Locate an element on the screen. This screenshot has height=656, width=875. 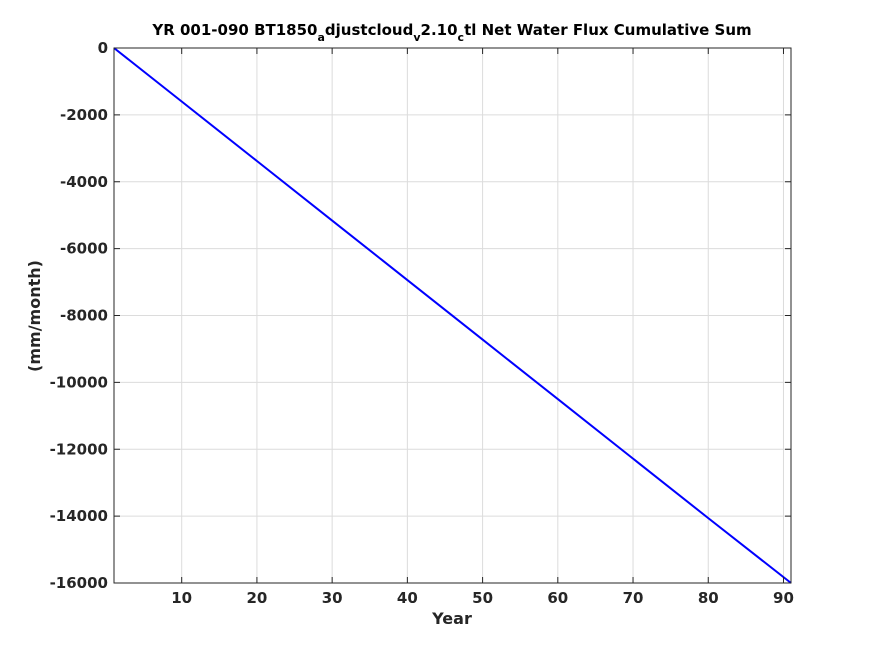
title-sub-3: c is located at coordinates (461, 37).